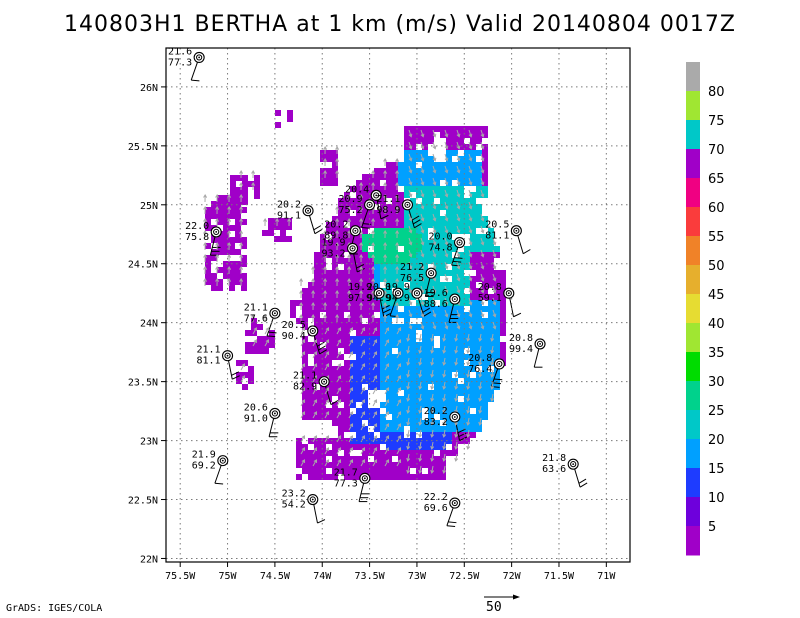 This screenshot has width=800, height=618. I want to click on station-temperature: 21.8, so click(554, 458).